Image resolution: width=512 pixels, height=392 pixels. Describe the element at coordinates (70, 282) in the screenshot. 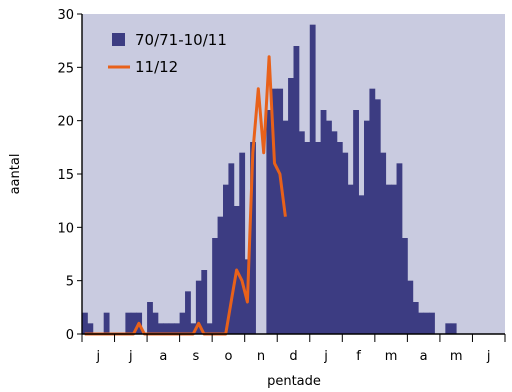

I see `y-tick-label: 5` at that location.